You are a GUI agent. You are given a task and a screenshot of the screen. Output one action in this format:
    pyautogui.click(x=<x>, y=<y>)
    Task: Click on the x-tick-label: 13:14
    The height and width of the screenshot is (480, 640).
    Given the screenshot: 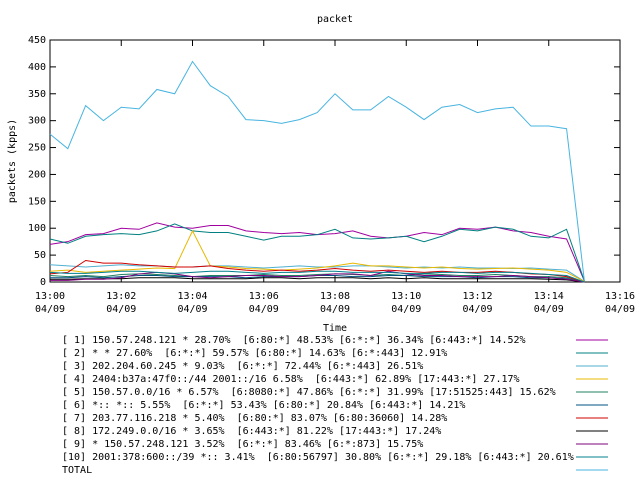 What is the action you would take?
    pyautogui.click(x=549, y=296)
    